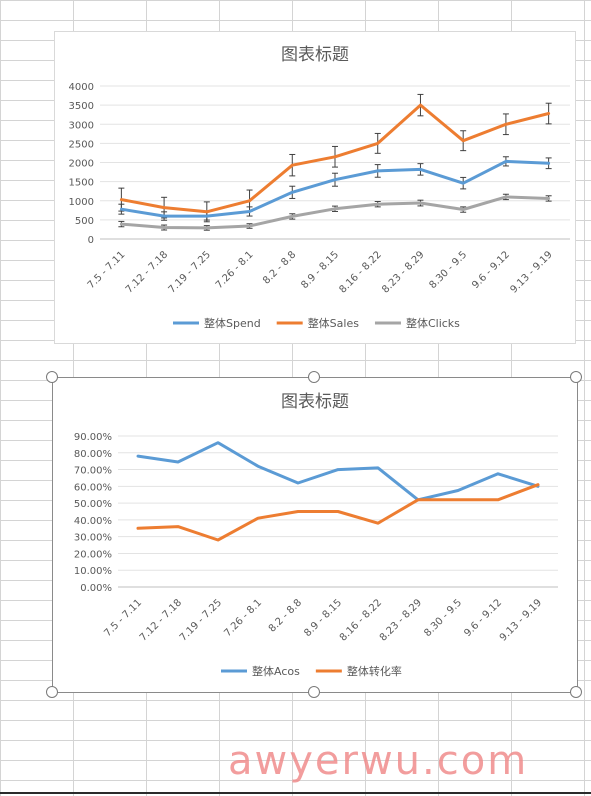 Image resolution: width=591 pixels, height=796 pixels. I want to click on y-tick-label: 70.00%, so click(93, 471).